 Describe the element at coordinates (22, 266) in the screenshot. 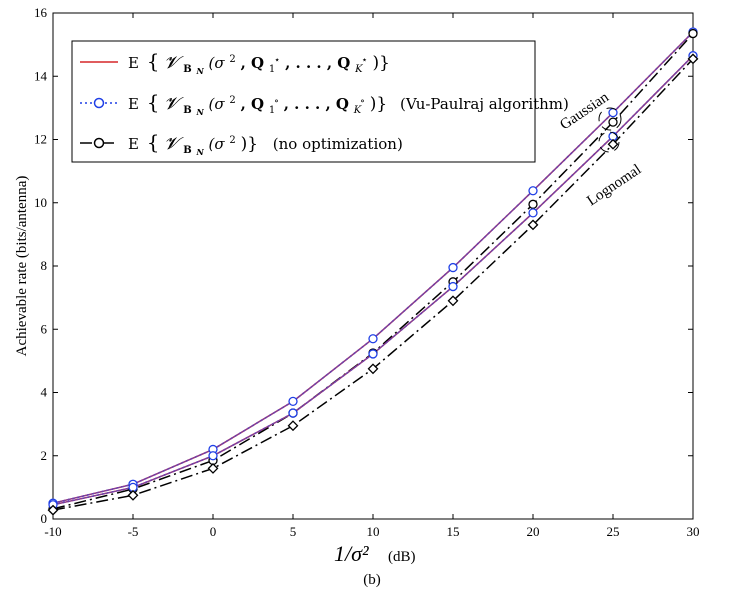

I see `y-axis-title: Achievable rate (bits/antenna)` at that location.